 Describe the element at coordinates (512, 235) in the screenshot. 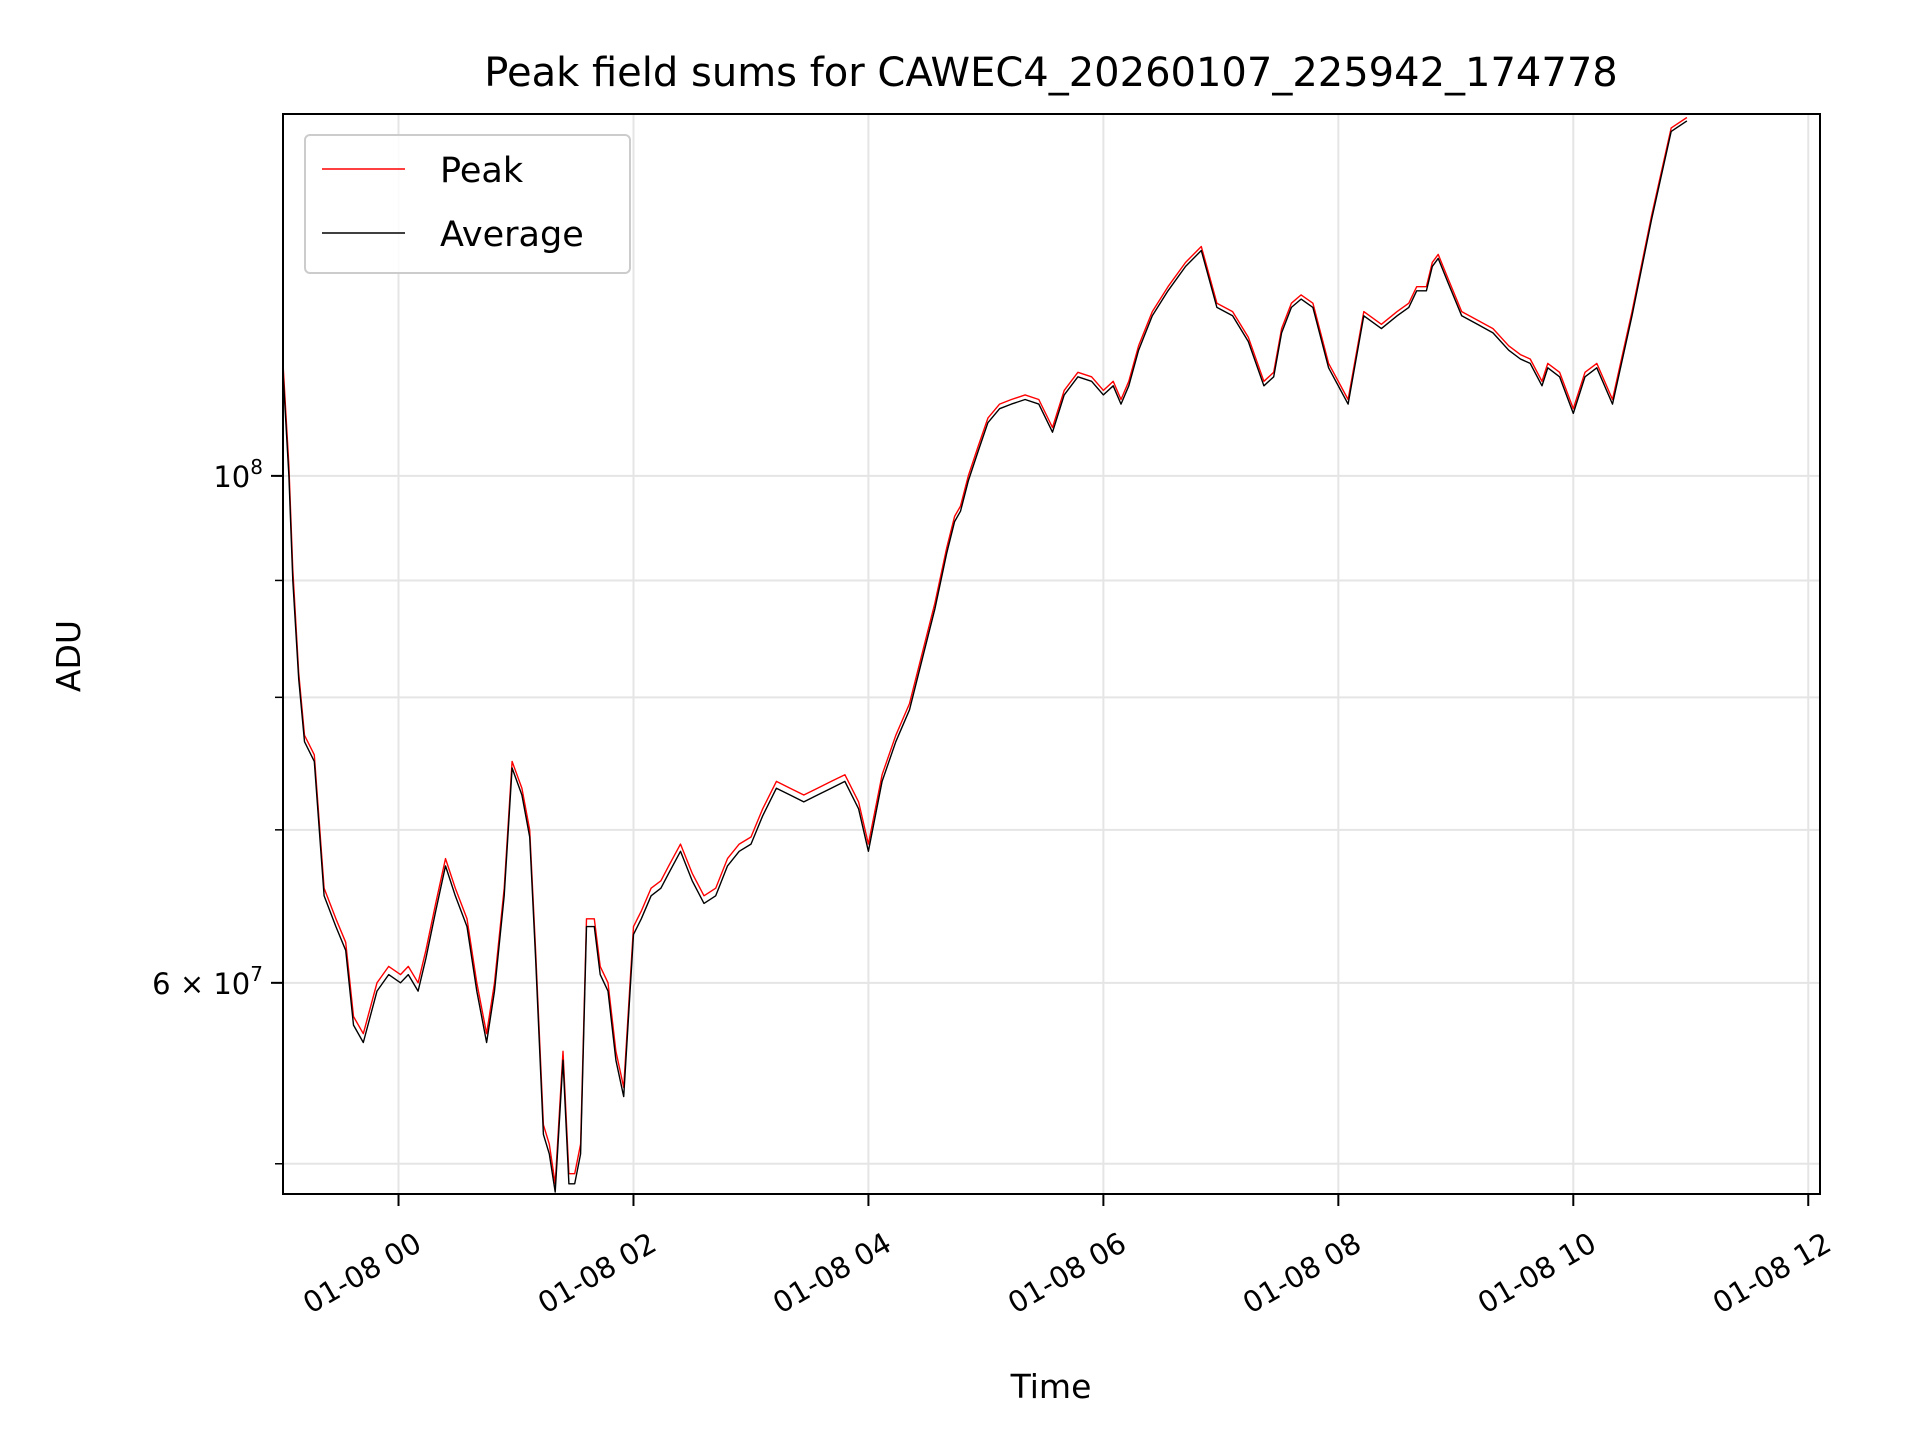

I see `legend-average-label: Average` at that location.